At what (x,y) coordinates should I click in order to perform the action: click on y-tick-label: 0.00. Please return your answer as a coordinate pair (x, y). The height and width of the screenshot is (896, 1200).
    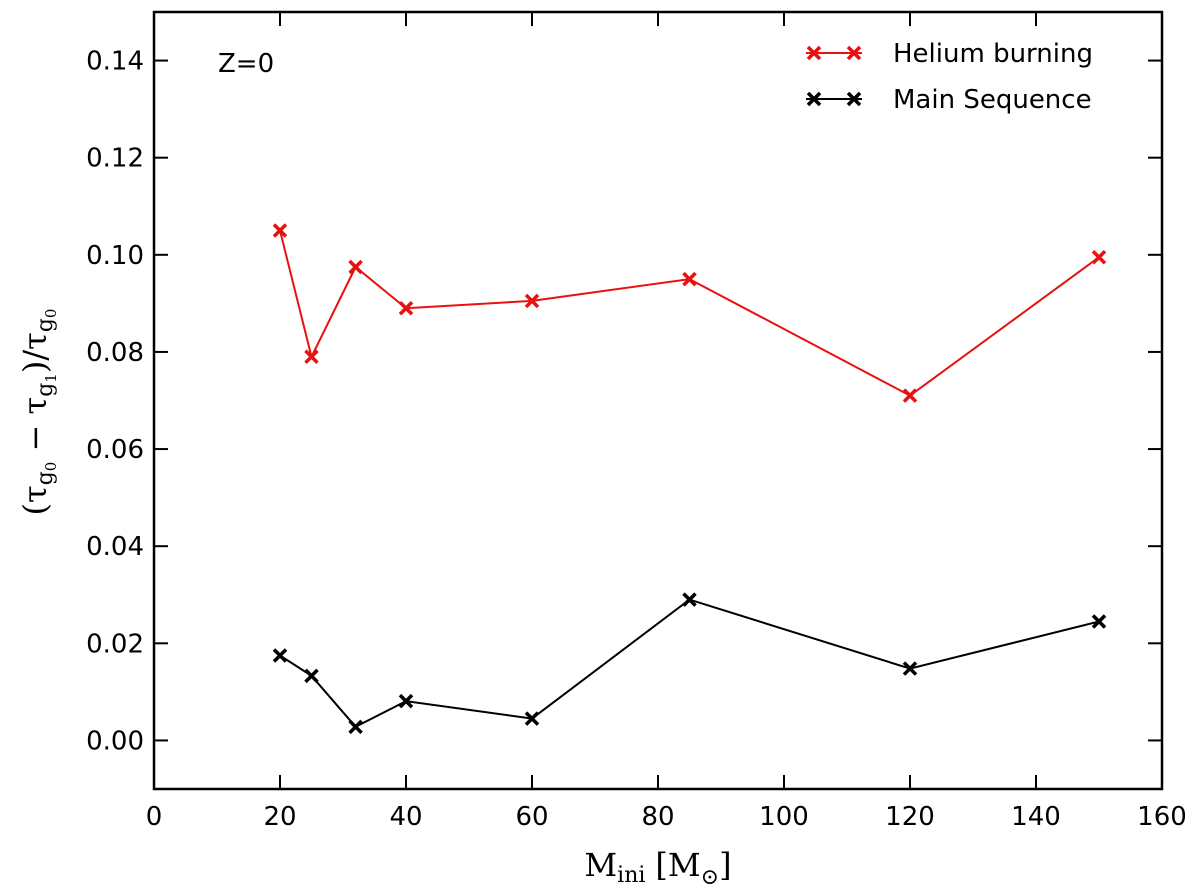
    Looking at the image, I should click on (115, 741).